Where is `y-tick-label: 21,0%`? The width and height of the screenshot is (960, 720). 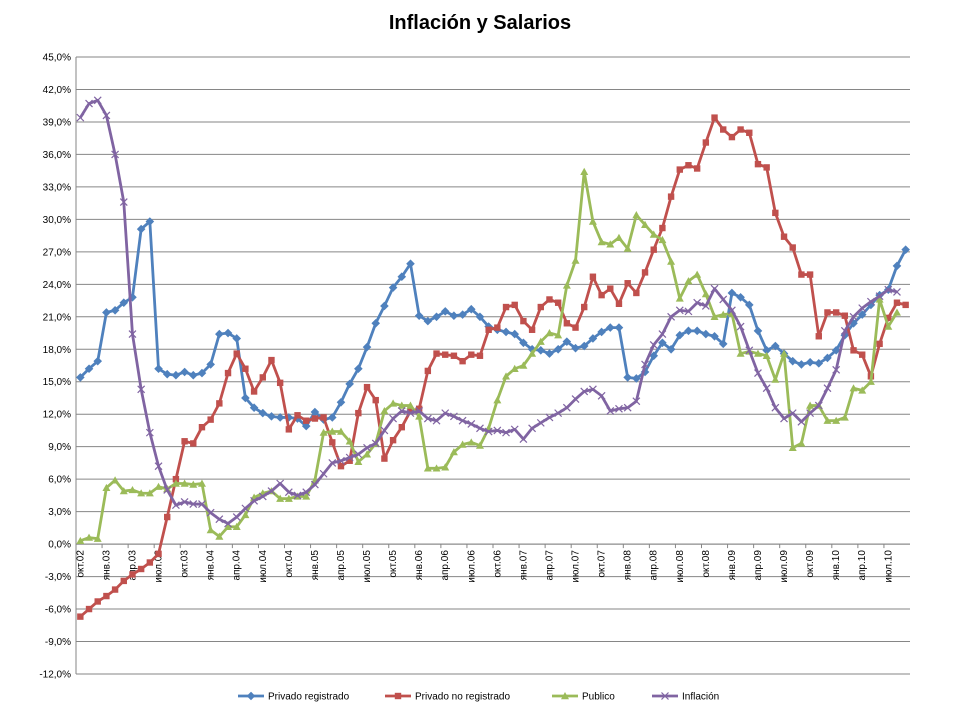
y-tick-label: 21,0% is located at coordinates (57, 317).